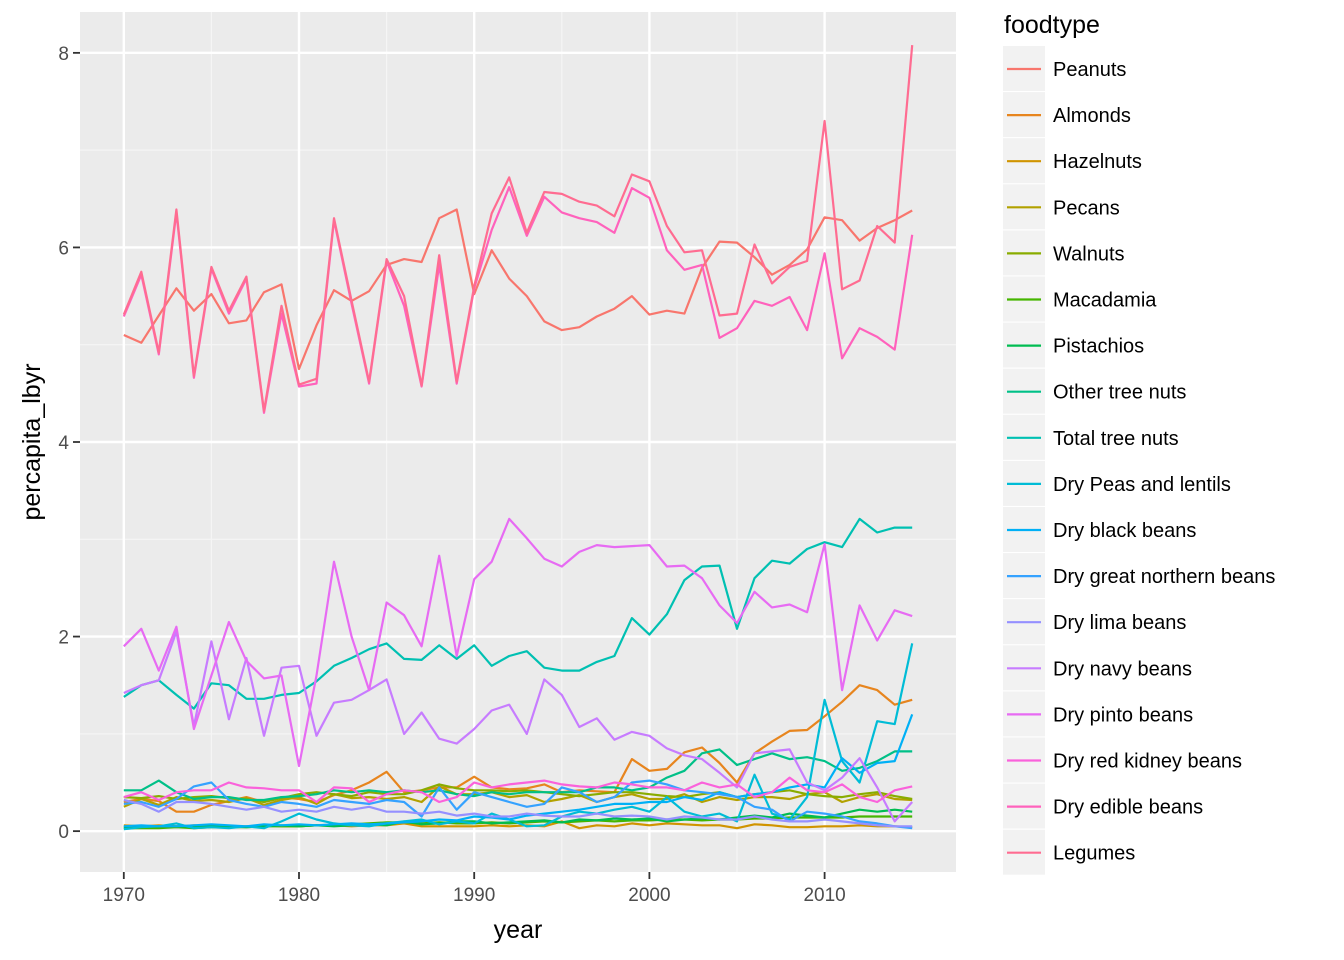 This screenshot has width=1344, height=960. I want to click on x-axis: 1970 1980 1990 2000 2010, so click(474, 889).